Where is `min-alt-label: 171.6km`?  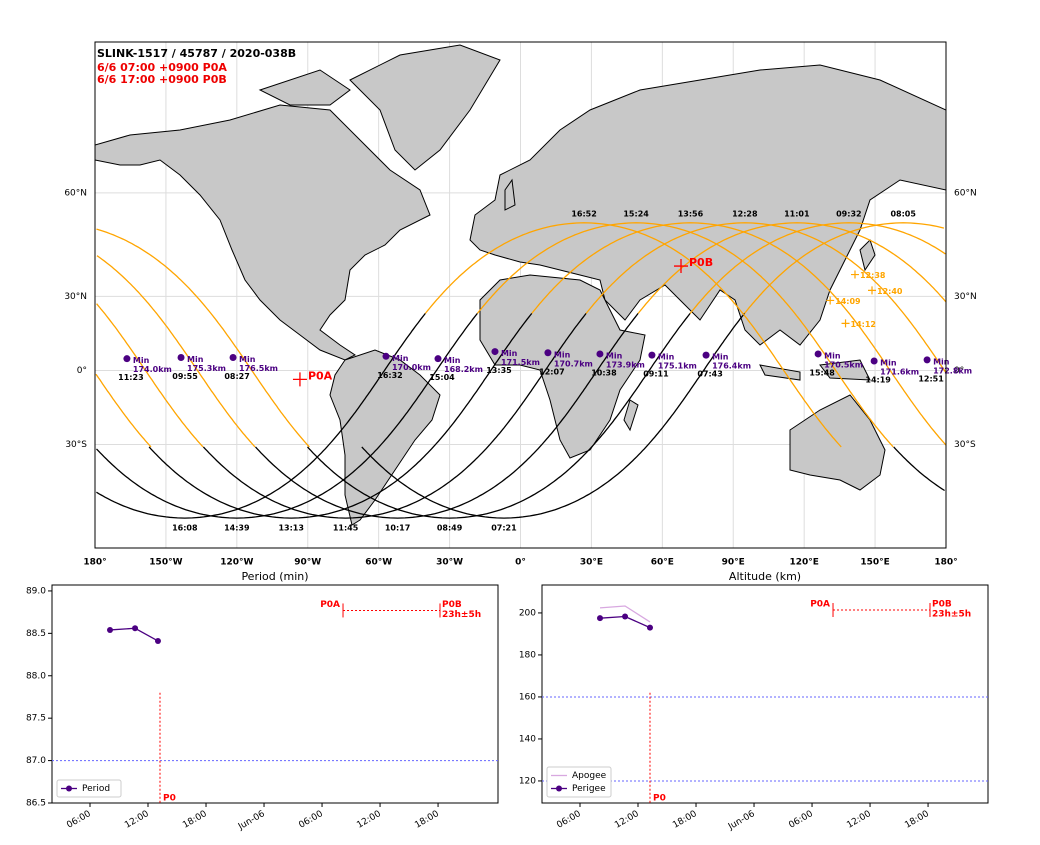 min-alt-label: 171.6km is located at coordinates (899, 372).